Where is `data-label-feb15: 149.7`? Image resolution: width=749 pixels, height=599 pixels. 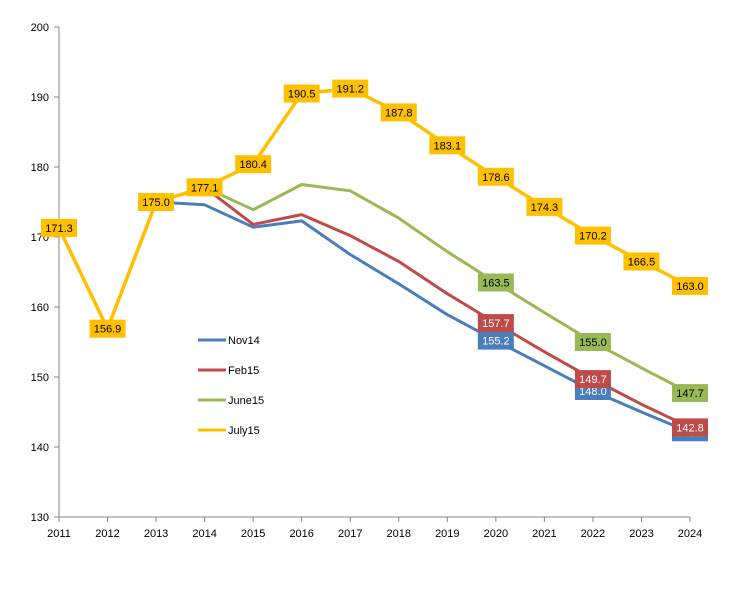 data-label-feb15: 149.7 is located at coordinates (592, 379).